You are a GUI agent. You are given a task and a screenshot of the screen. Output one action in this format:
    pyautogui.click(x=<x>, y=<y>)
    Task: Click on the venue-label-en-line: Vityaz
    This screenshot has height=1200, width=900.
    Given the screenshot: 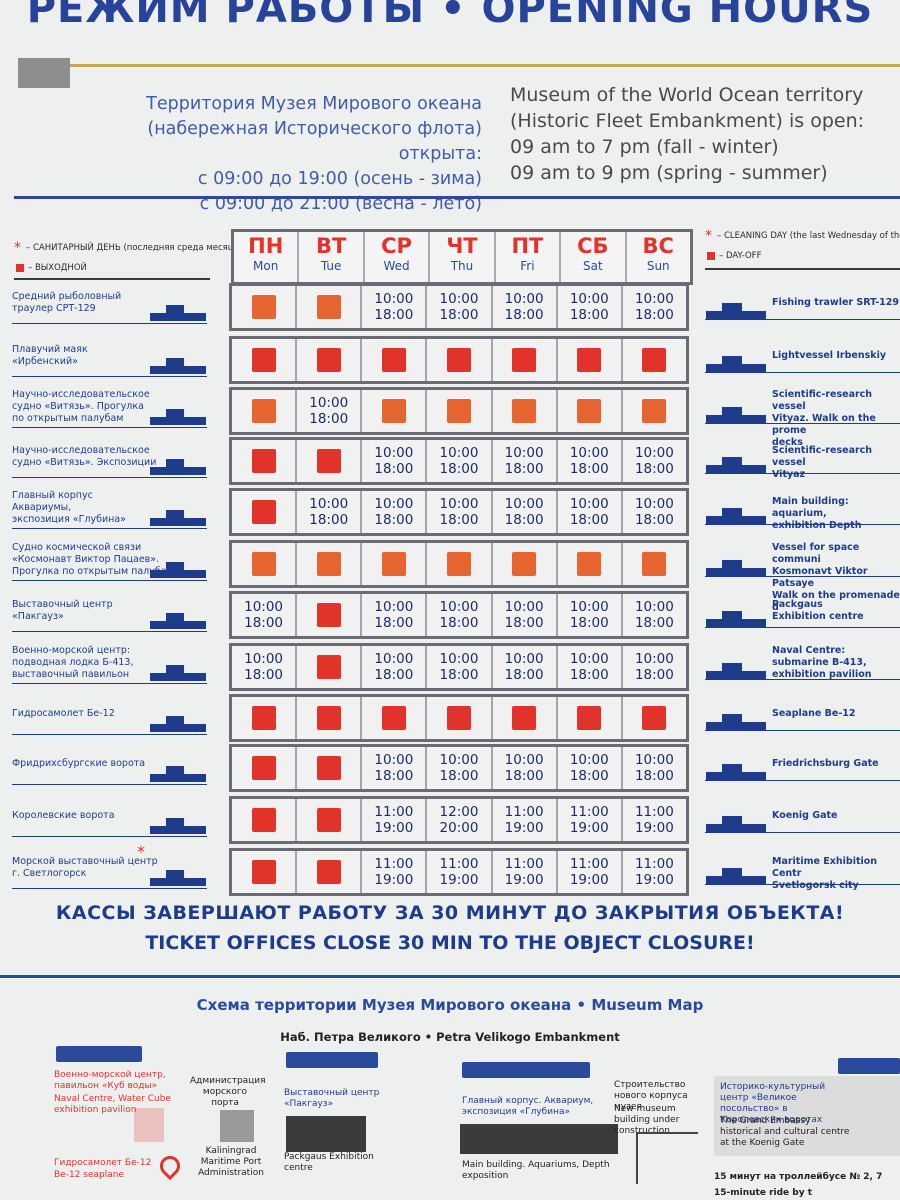 What is the action you would take?
    pyautogui.click(x=789, y=474)
    